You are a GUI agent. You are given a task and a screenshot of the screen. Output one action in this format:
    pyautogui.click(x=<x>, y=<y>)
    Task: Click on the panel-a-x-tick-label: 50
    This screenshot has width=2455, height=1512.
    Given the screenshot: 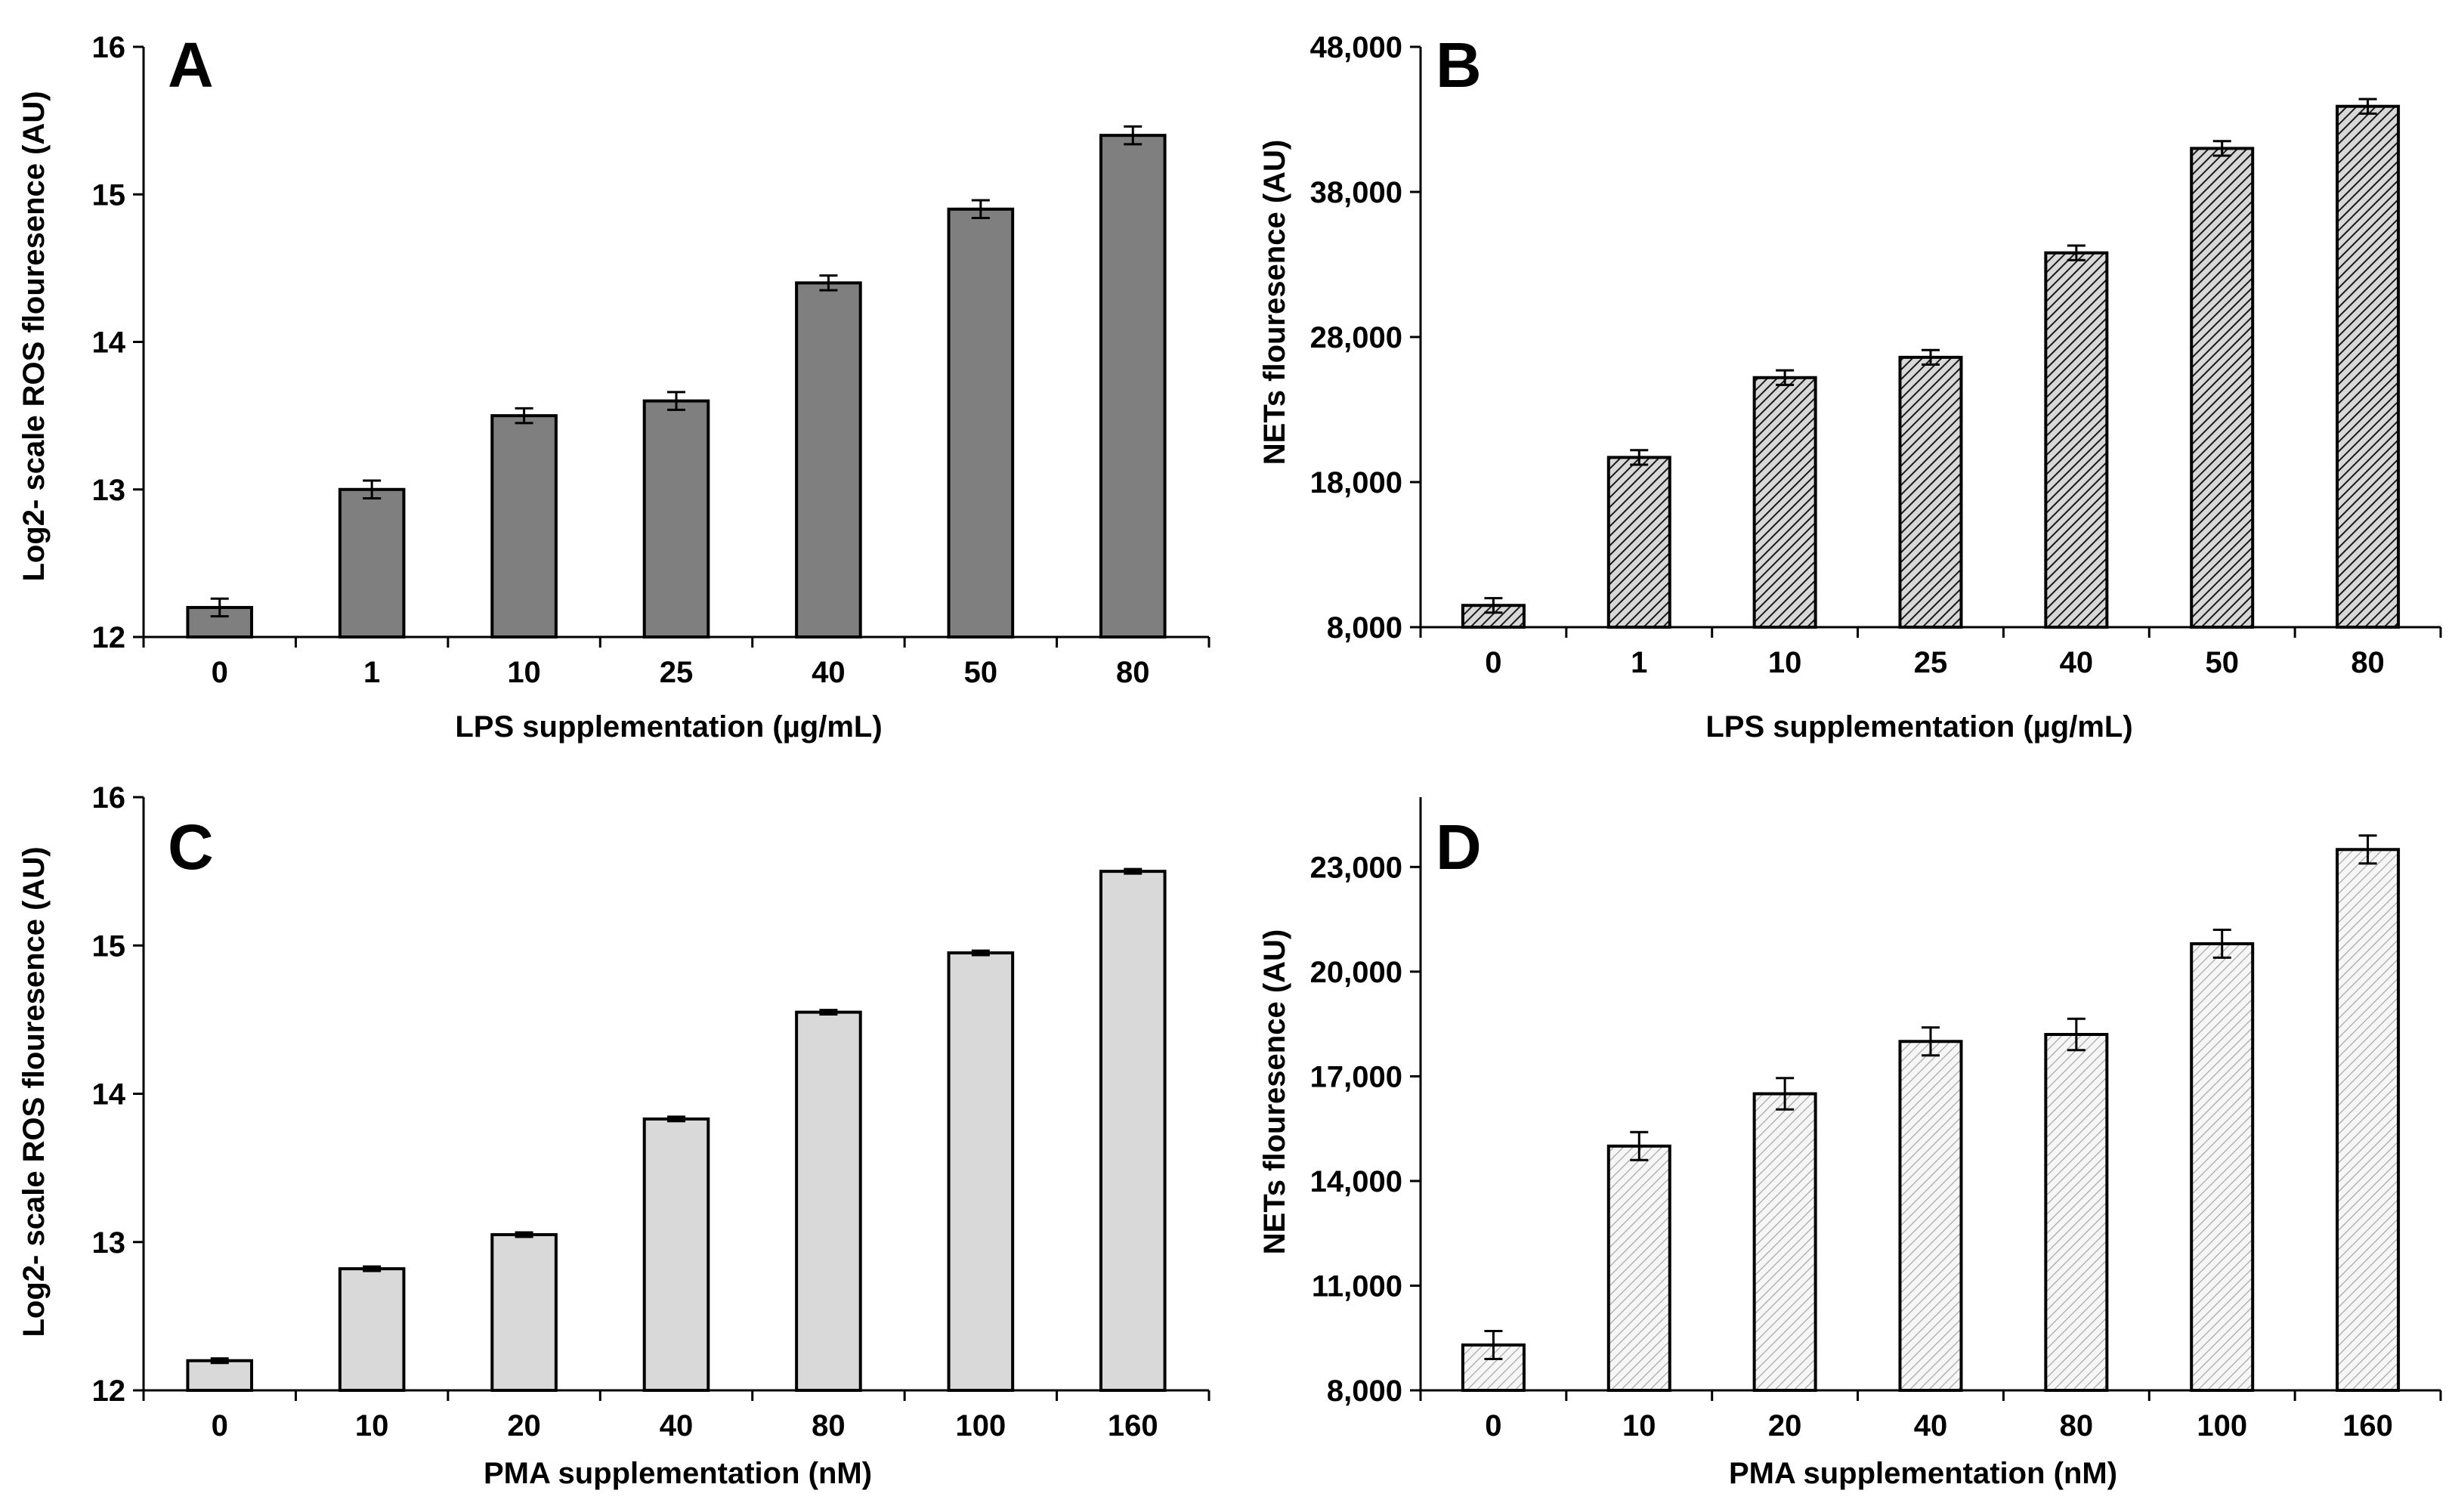 What is the action you would take?
    pyautogui.click(x=981, y=672)
    